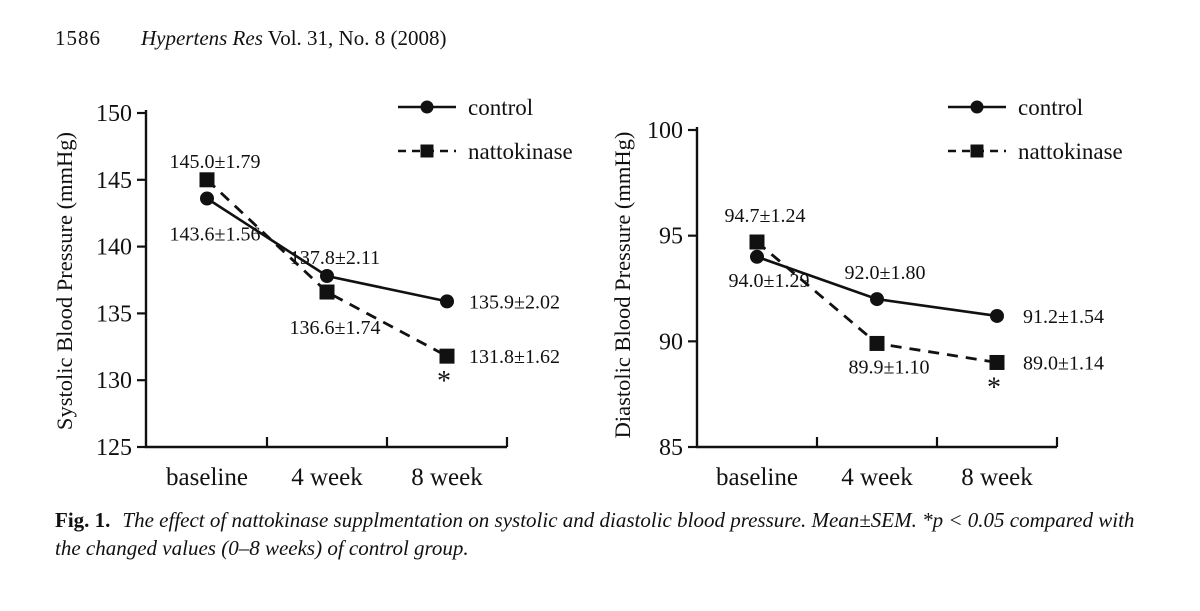 This screenshot has height=611, width=1200. I want to click on point-value-label: 131.8±1.62, so click(514, 357).